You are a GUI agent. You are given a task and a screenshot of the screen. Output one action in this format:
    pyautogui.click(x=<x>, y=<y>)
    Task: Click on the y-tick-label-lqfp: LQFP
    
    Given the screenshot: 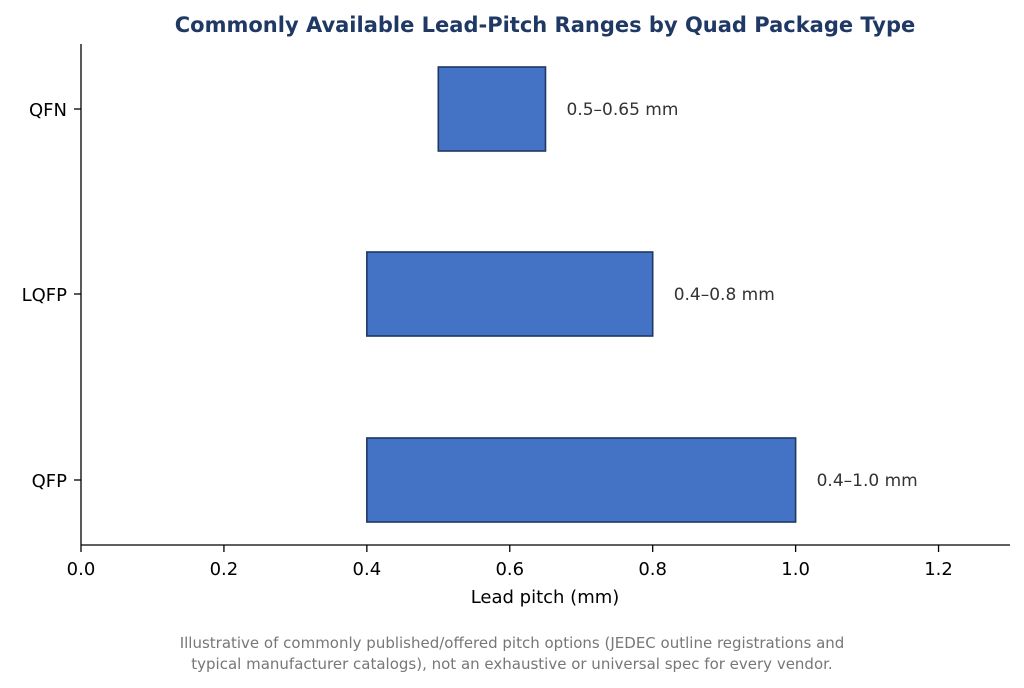 What is the action you would take?
    pyautogui.click(x=45, y=295)
    